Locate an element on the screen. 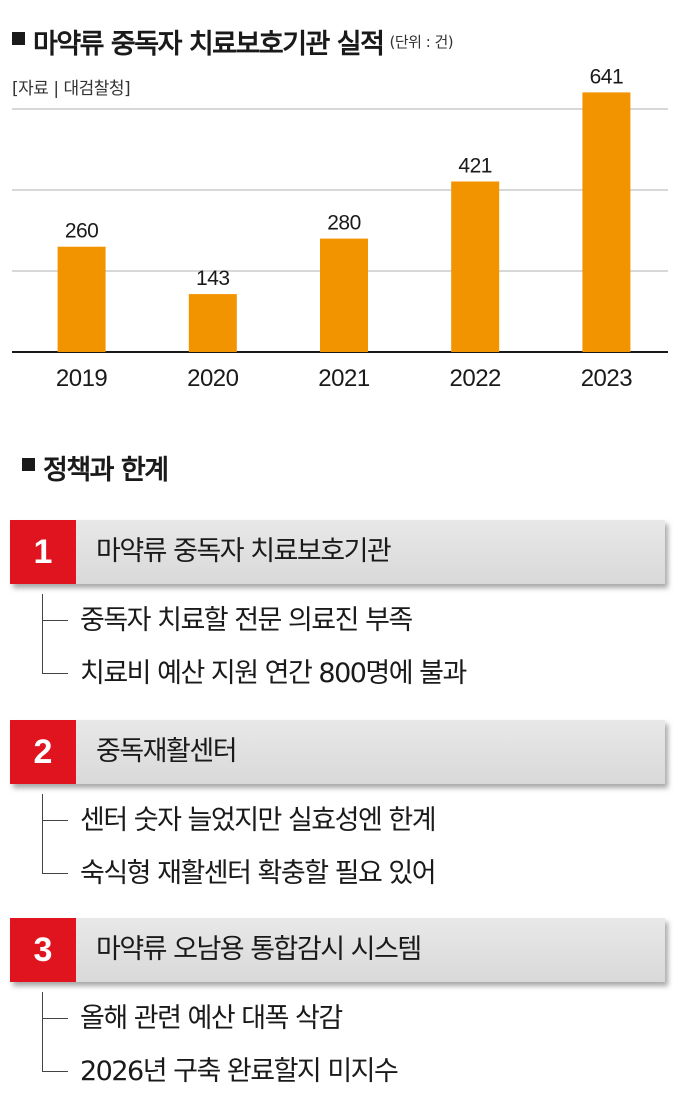  policy-point: 치료비 예산 지원 연간 800명에 불과 is located at coordinates (337, 673).